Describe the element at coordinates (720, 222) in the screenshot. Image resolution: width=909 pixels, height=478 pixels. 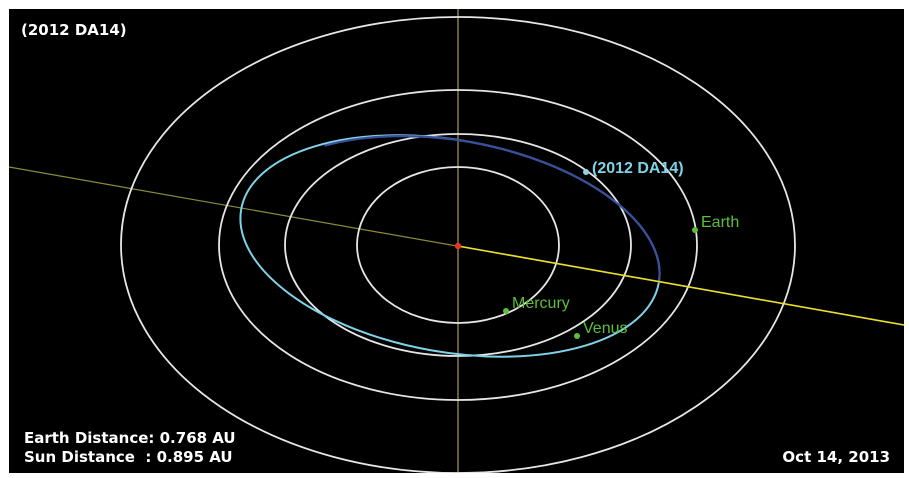
I see `earth-label: Earth` at that location.